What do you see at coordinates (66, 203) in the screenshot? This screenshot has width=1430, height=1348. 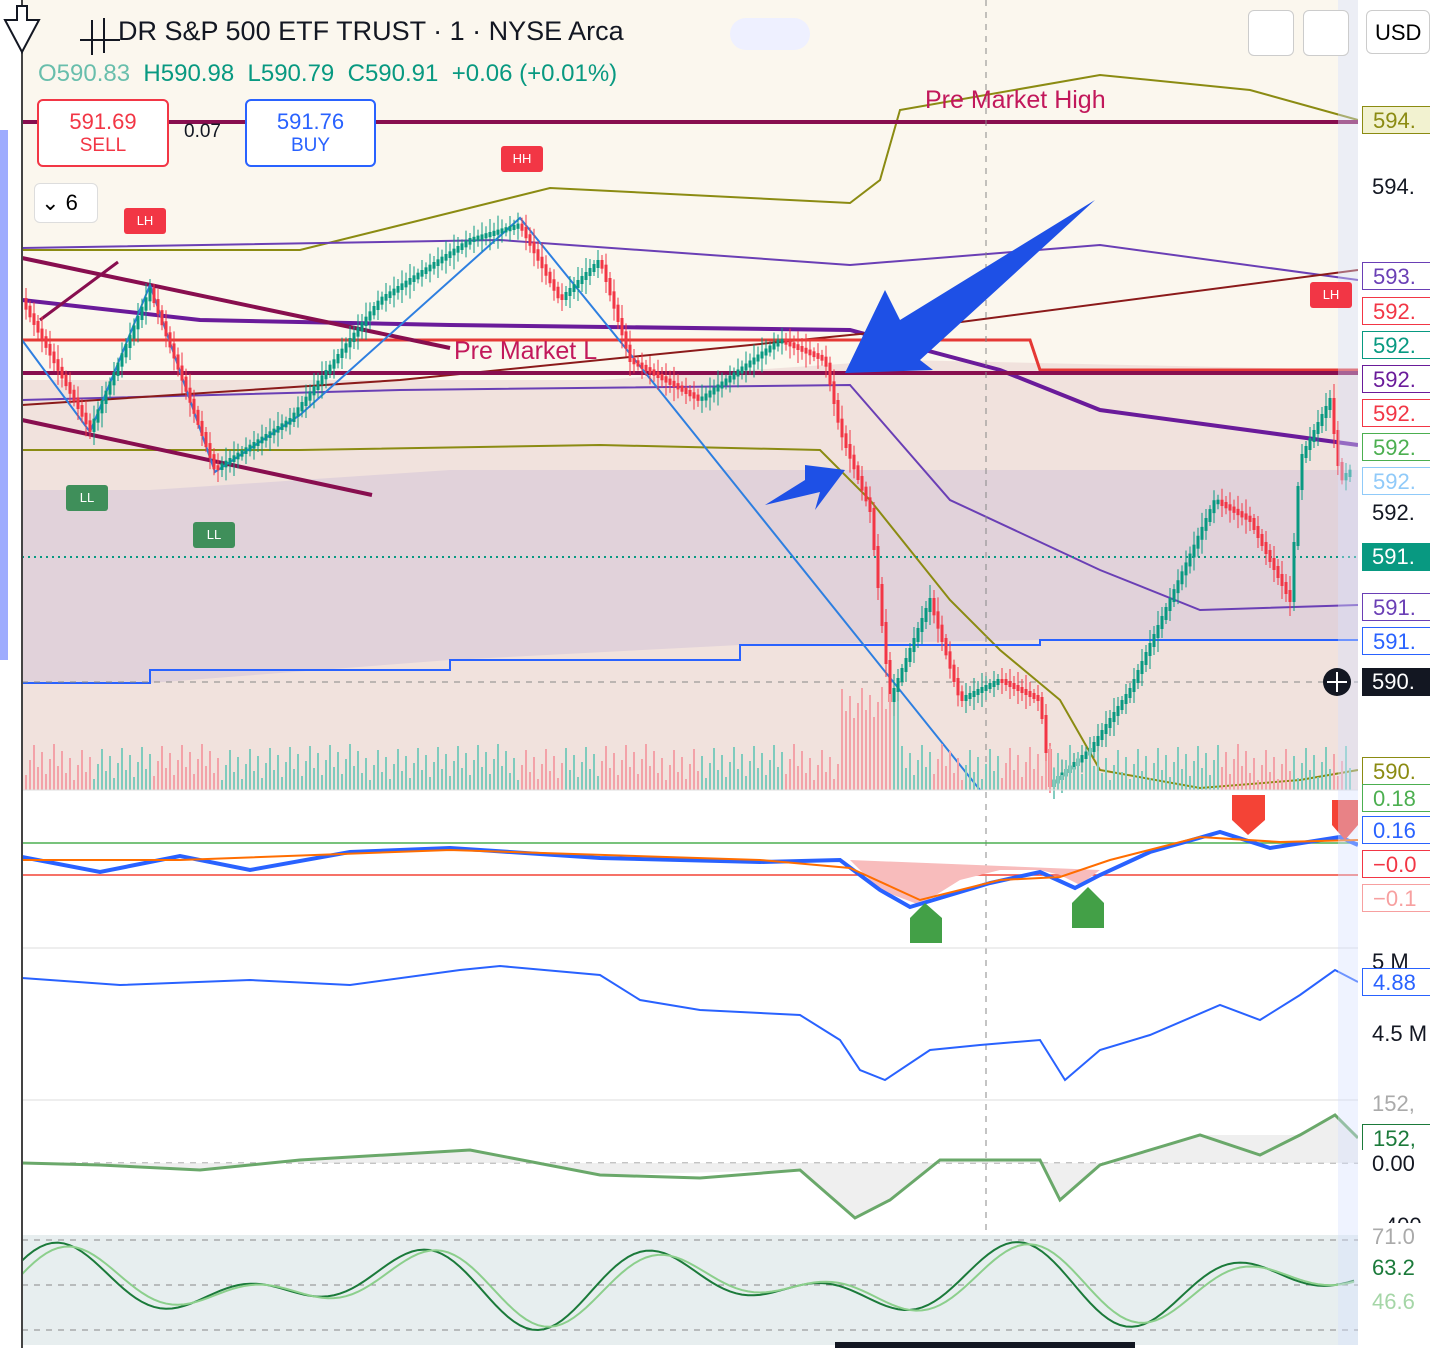 I see `collapse-button: ⌄ 6` at bounding box center [66, 203].